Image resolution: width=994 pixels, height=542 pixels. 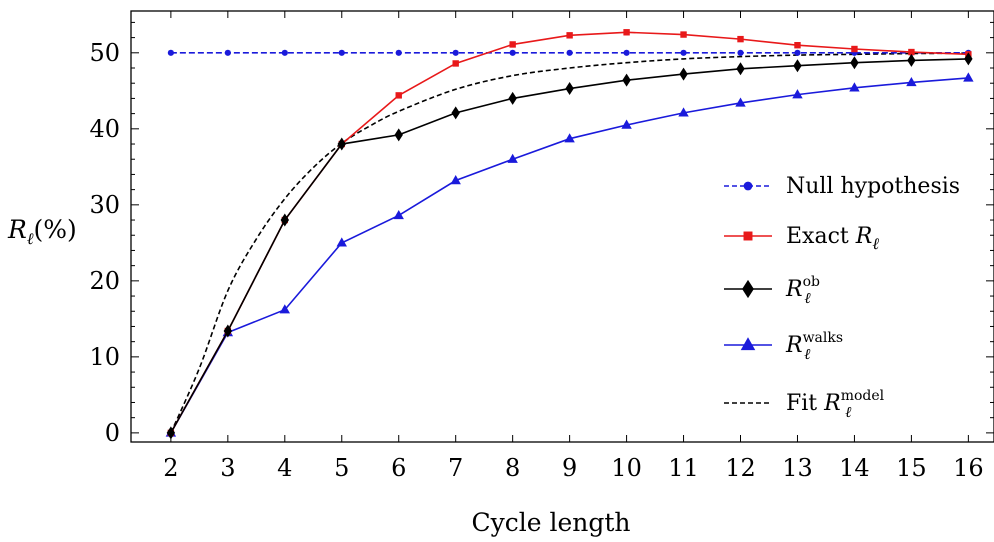 What do you see at coordinates (112, 433) in the screenshot?
I see `y-tick-label: 0` at bounding box center [112, 433].